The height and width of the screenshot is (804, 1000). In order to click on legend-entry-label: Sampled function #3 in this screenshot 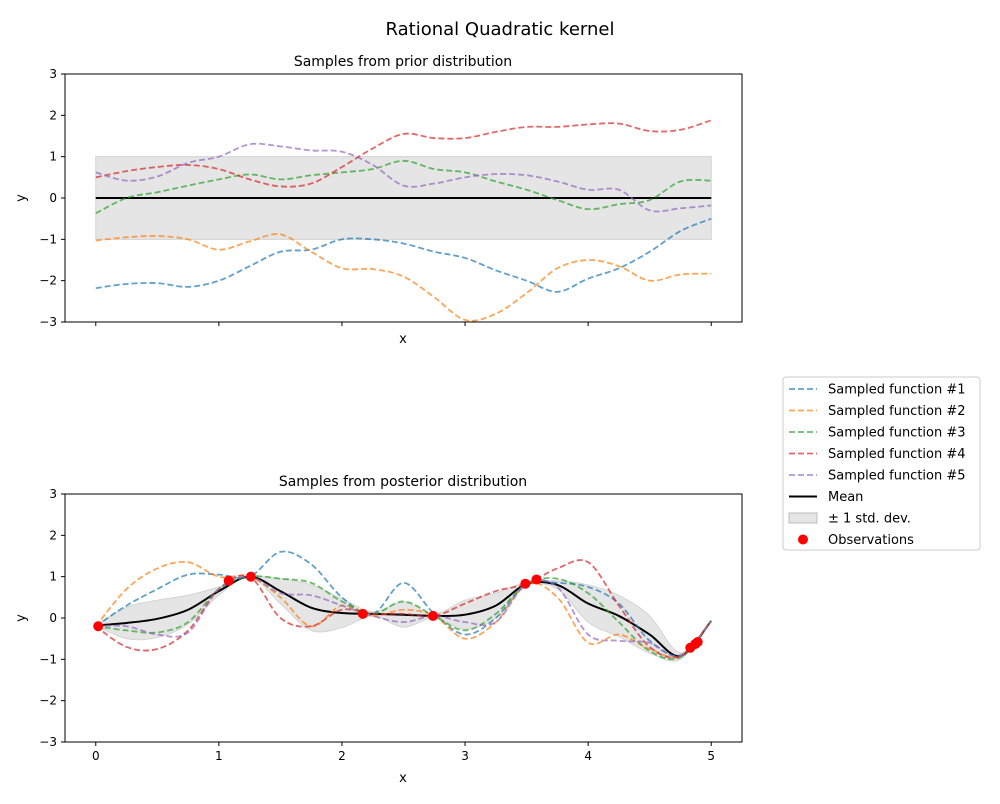, I will do `click(897, 433)`.